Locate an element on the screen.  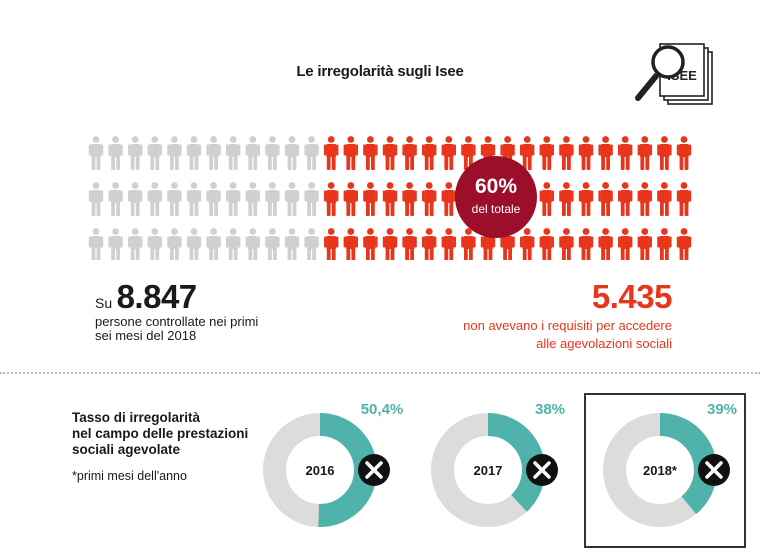
highlight-box-2018 is located at coordinates (665, 470).